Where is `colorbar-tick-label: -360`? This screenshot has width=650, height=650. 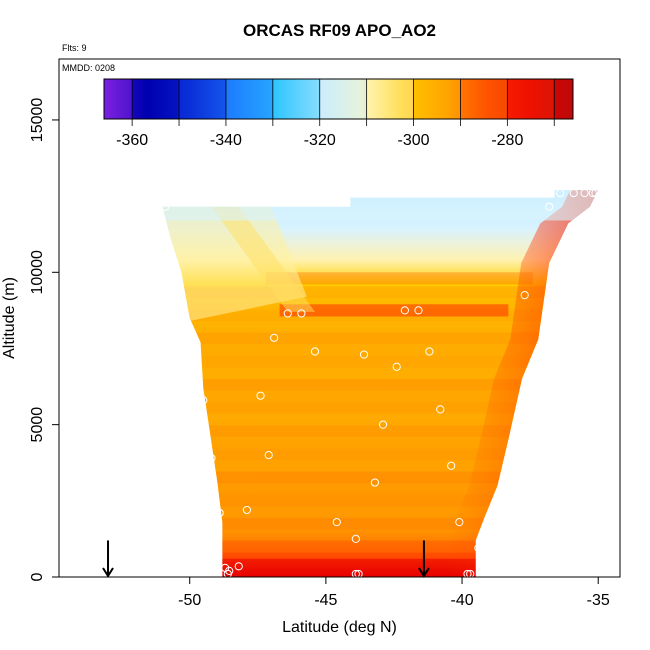 colorbar-tick-label: -360 is located at coordinates (132, 140).